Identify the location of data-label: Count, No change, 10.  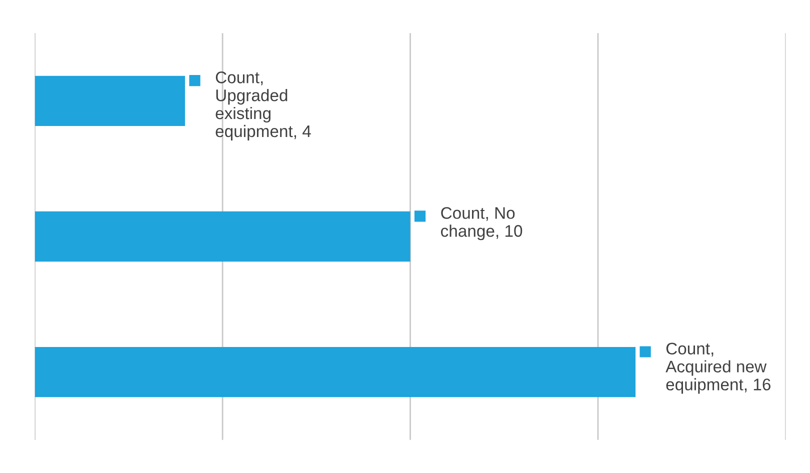
(481, 223).